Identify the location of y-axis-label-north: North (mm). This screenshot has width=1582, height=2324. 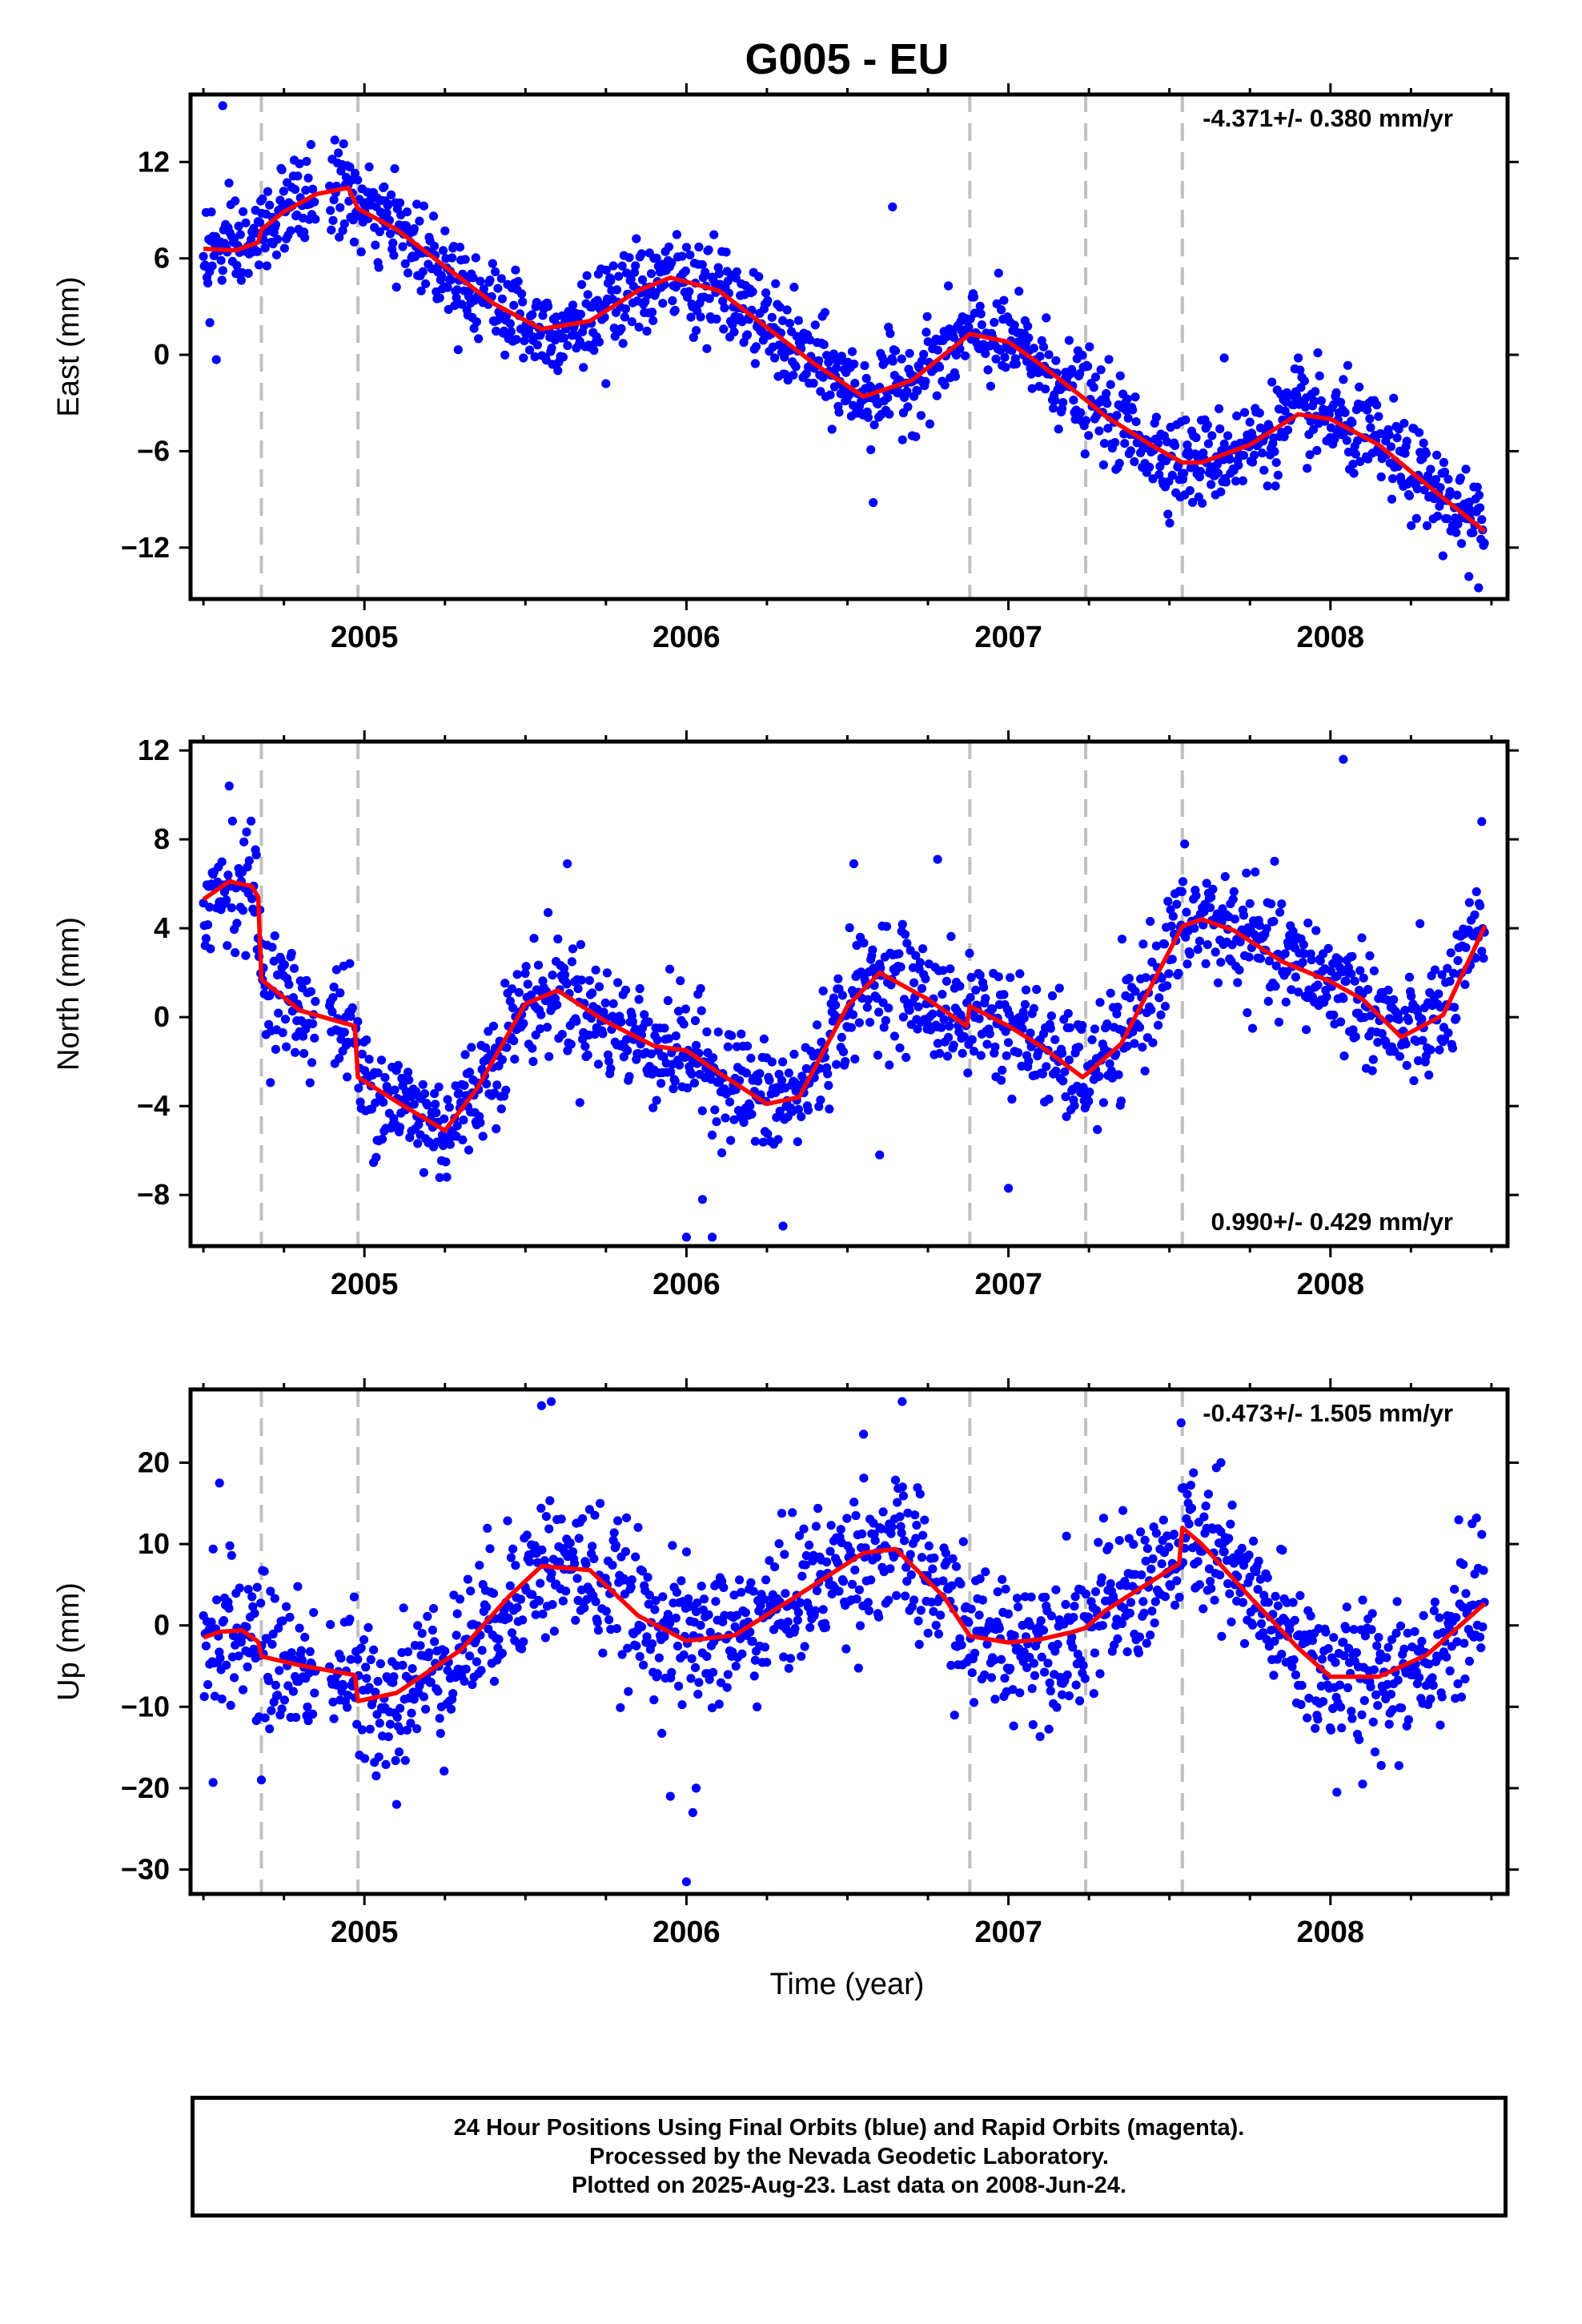
(69, 994).